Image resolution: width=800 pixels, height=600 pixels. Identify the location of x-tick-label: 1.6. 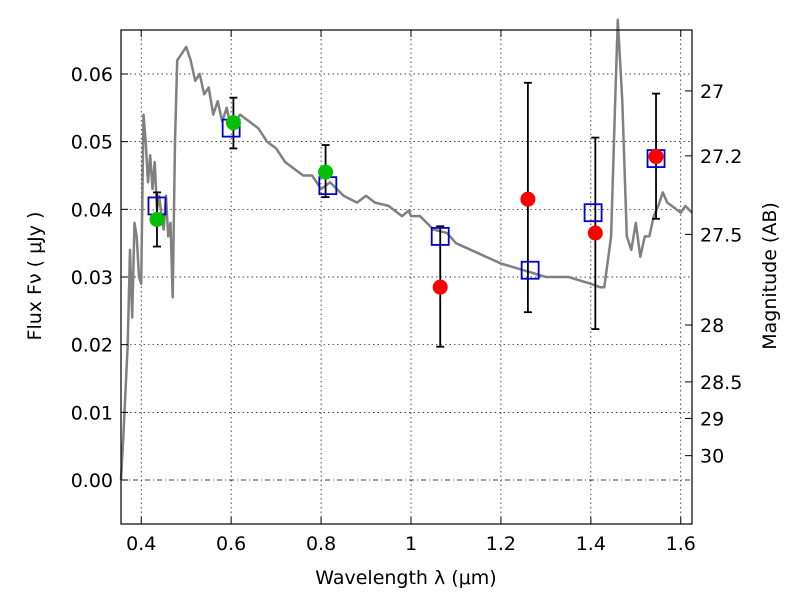
(681, 544).